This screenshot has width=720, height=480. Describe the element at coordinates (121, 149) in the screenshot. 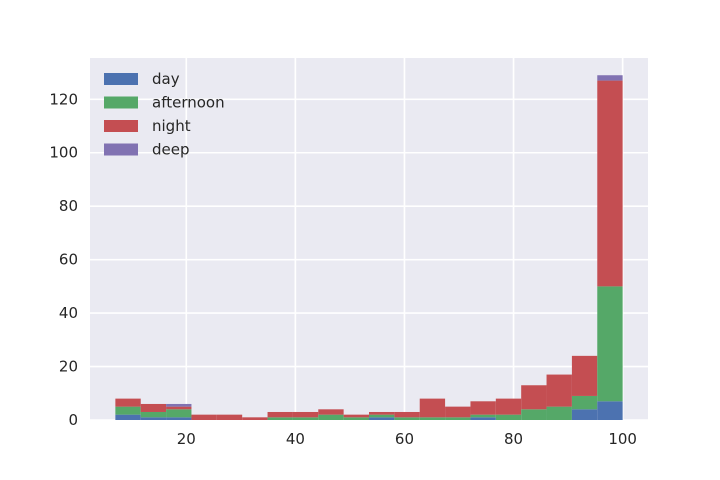

I see `legend-swatch-deep` at that location.